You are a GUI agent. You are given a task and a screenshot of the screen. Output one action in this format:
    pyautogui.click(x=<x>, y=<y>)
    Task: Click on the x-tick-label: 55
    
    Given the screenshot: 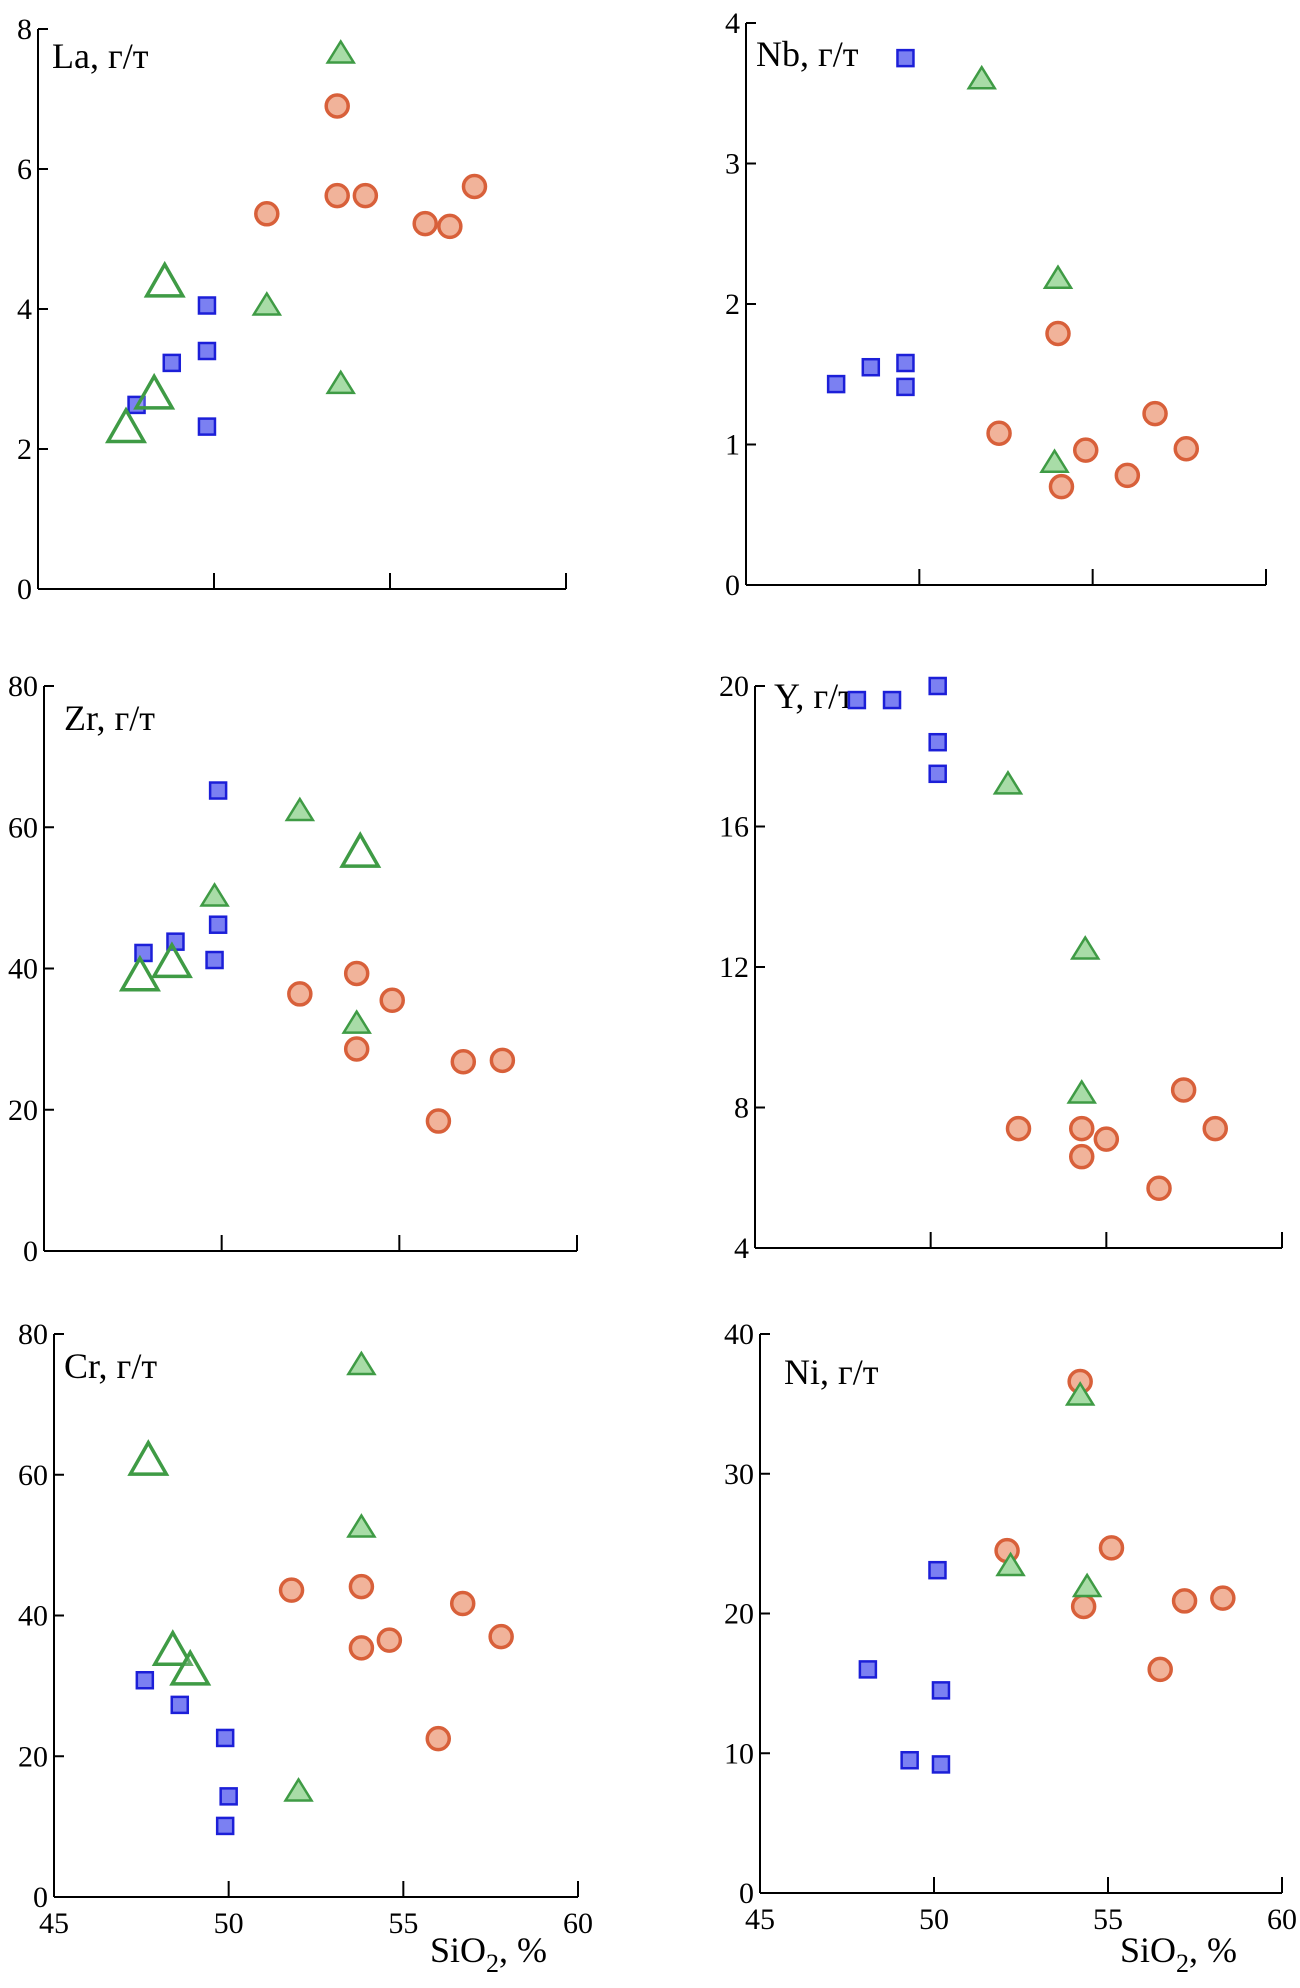 What is the action you would take?
    pyautogui.click(x=1108, y=1919)
    